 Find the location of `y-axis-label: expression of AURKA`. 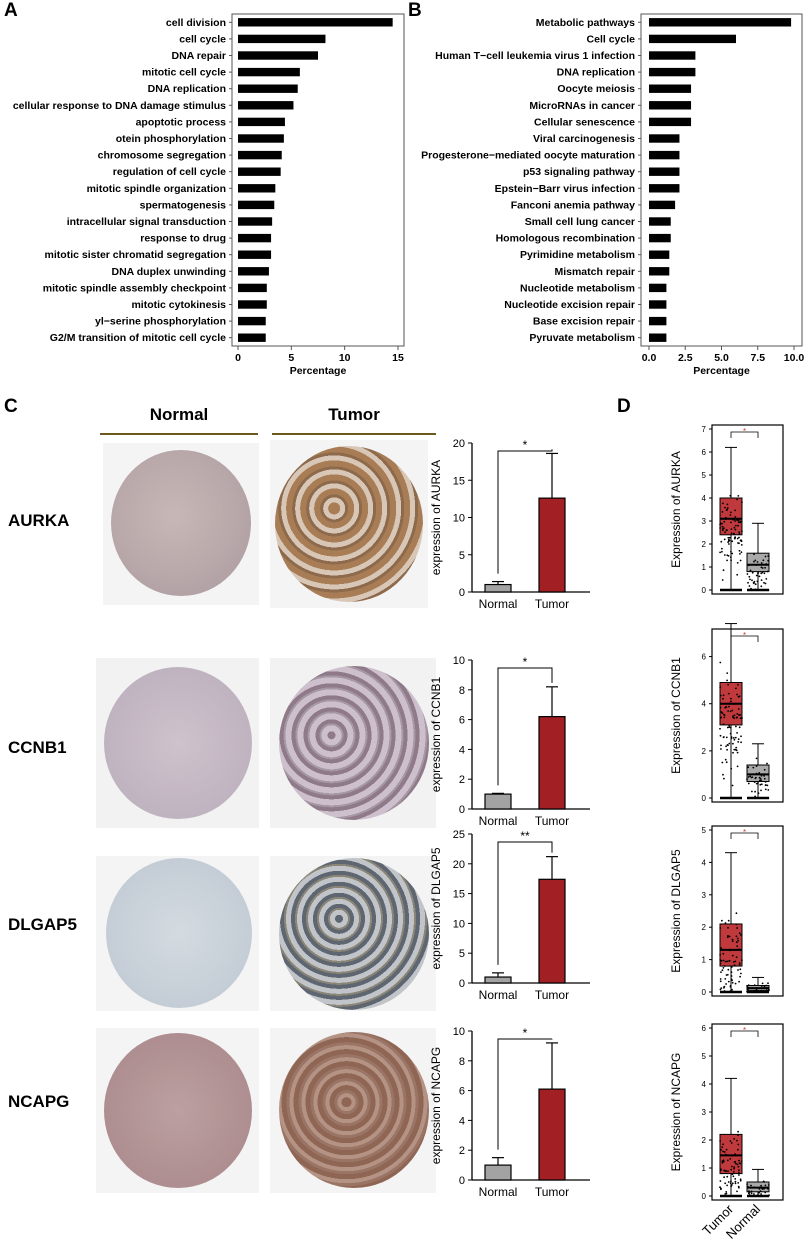

y-axis-label: expression of AURKA is located at coordinates (436, 517).